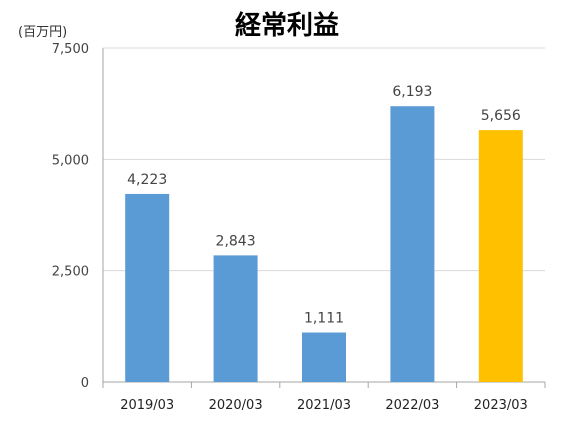  Describe the element at coordinates (324, 319) in the screenshot. I see `data-label: 1,111` at that location.